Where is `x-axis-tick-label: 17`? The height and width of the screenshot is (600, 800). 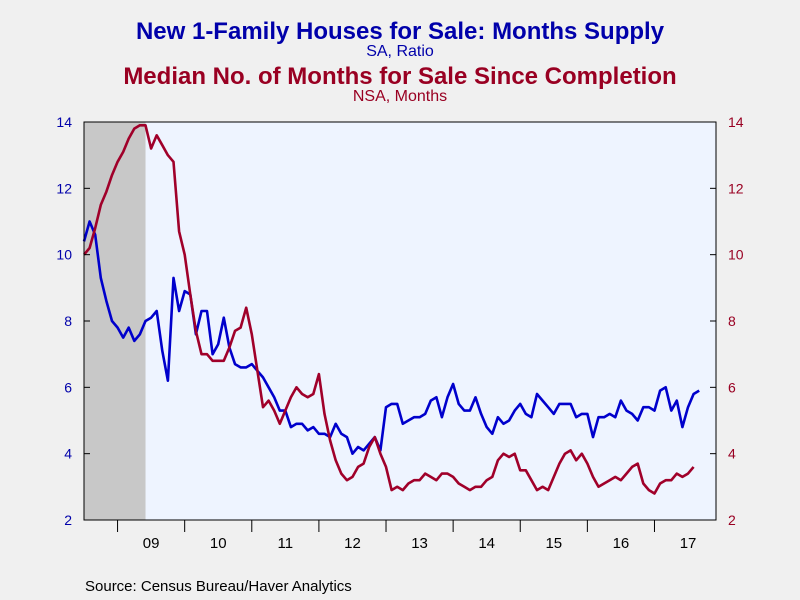 x-axis-tick-label: 17 is located at coordinates (688, 543).